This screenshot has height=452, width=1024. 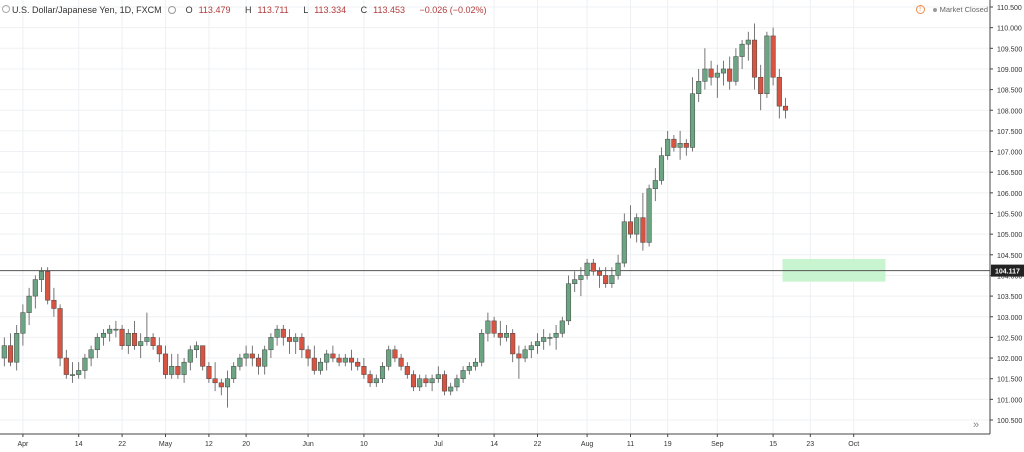 What do you see at coordinates (23, 444) in the screenshot?
I see `x-tick-label: Apr` at bounding box center [23, 444].